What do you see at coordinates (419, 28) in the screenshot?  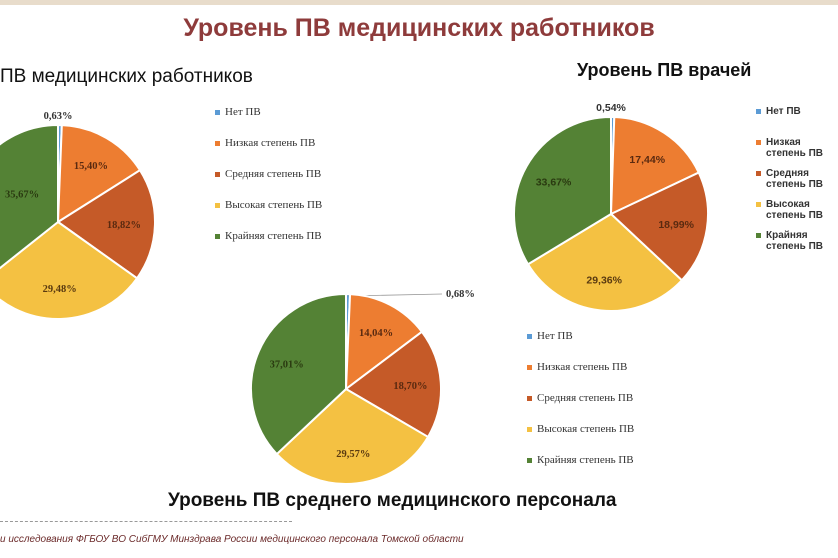 I see `page-title: Уровень ПВ медицинских работников` at bounding box center [419, 28].